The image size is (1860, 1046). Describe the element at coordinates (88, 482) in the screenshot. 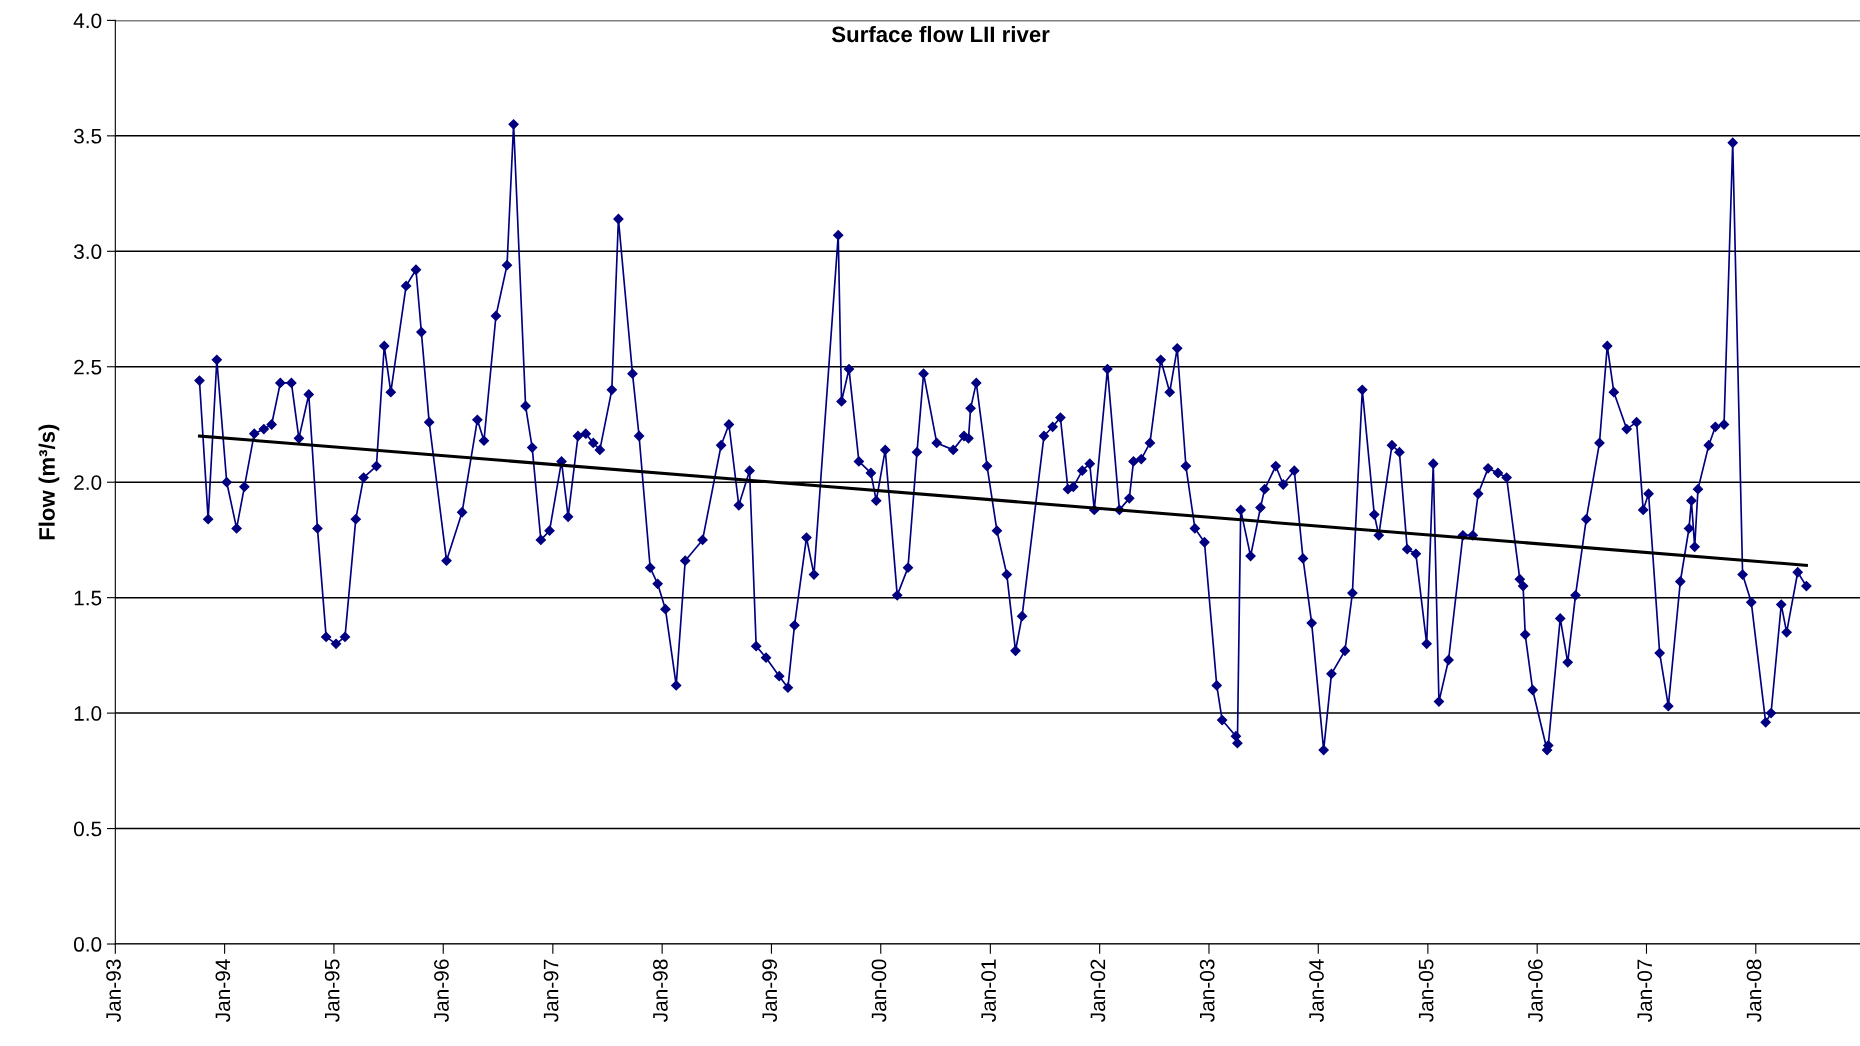

I see `y-tick-label: 2.0` at that location.